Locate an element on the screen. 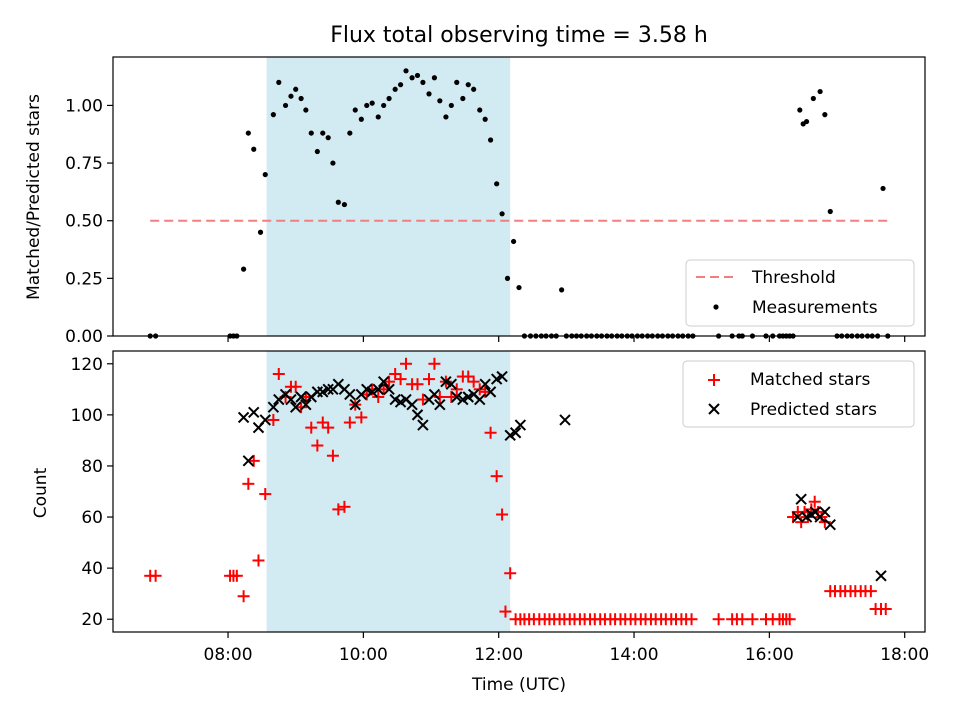 The height and width of the screenshot is (720, 960). top-highlight-span is located at coordinates (388, 196).